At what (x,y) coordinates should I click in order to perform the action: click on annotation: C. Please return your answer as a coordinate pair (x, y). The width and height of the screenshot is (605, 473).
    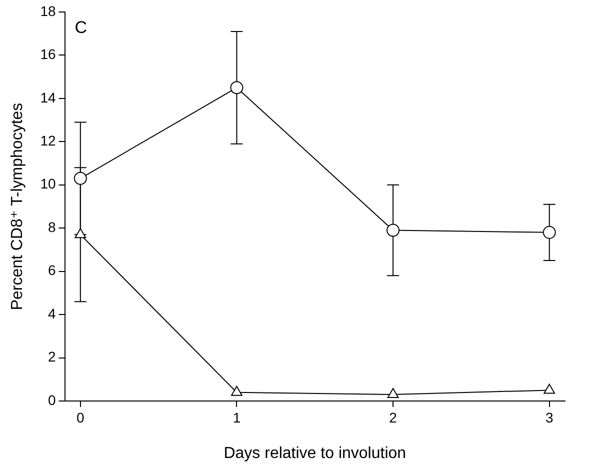
    Looking at the image, I should click on (81, 28).